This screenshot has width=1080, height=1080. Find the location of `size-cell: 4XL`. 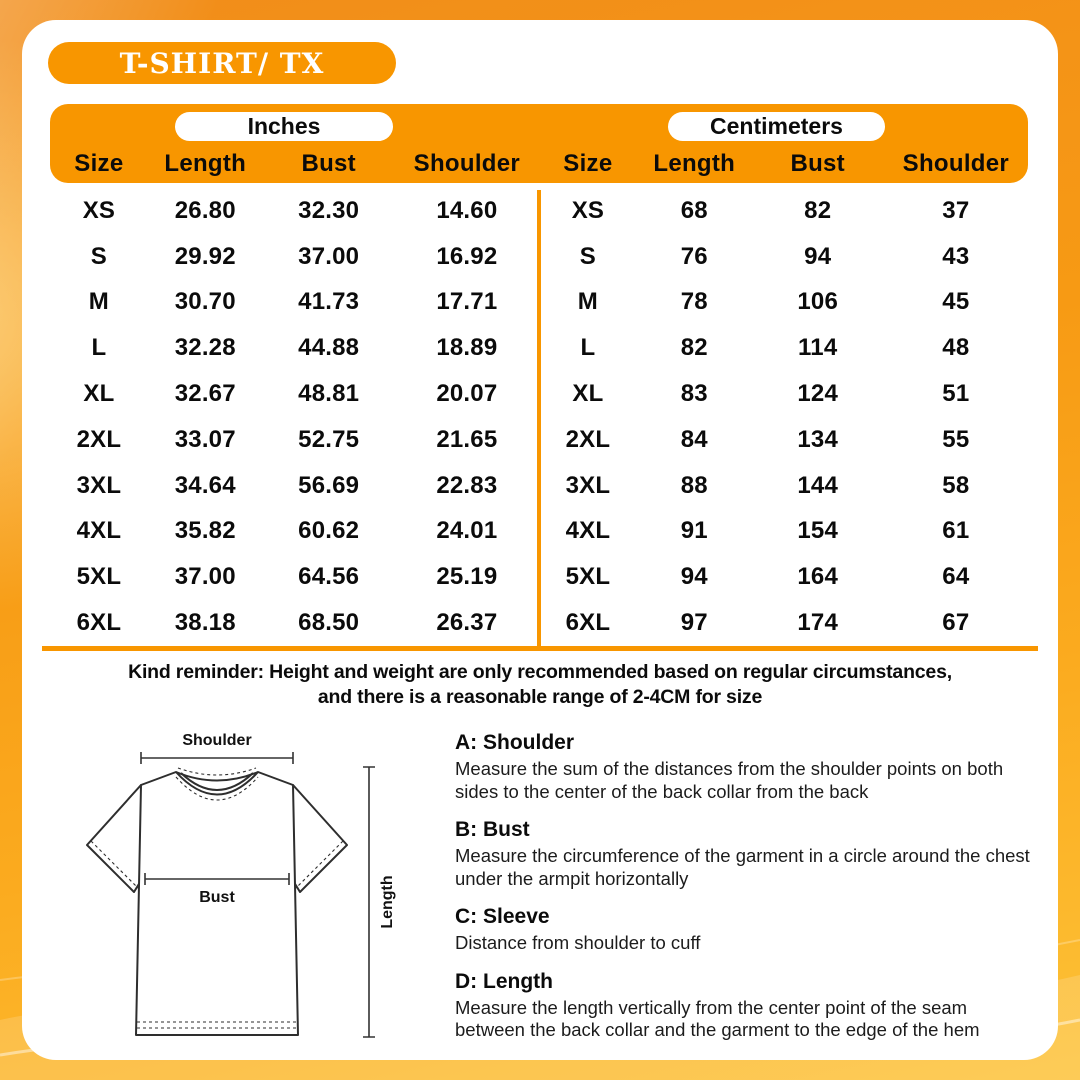

size-cell: 4XL is located at coordinates (99, 531).